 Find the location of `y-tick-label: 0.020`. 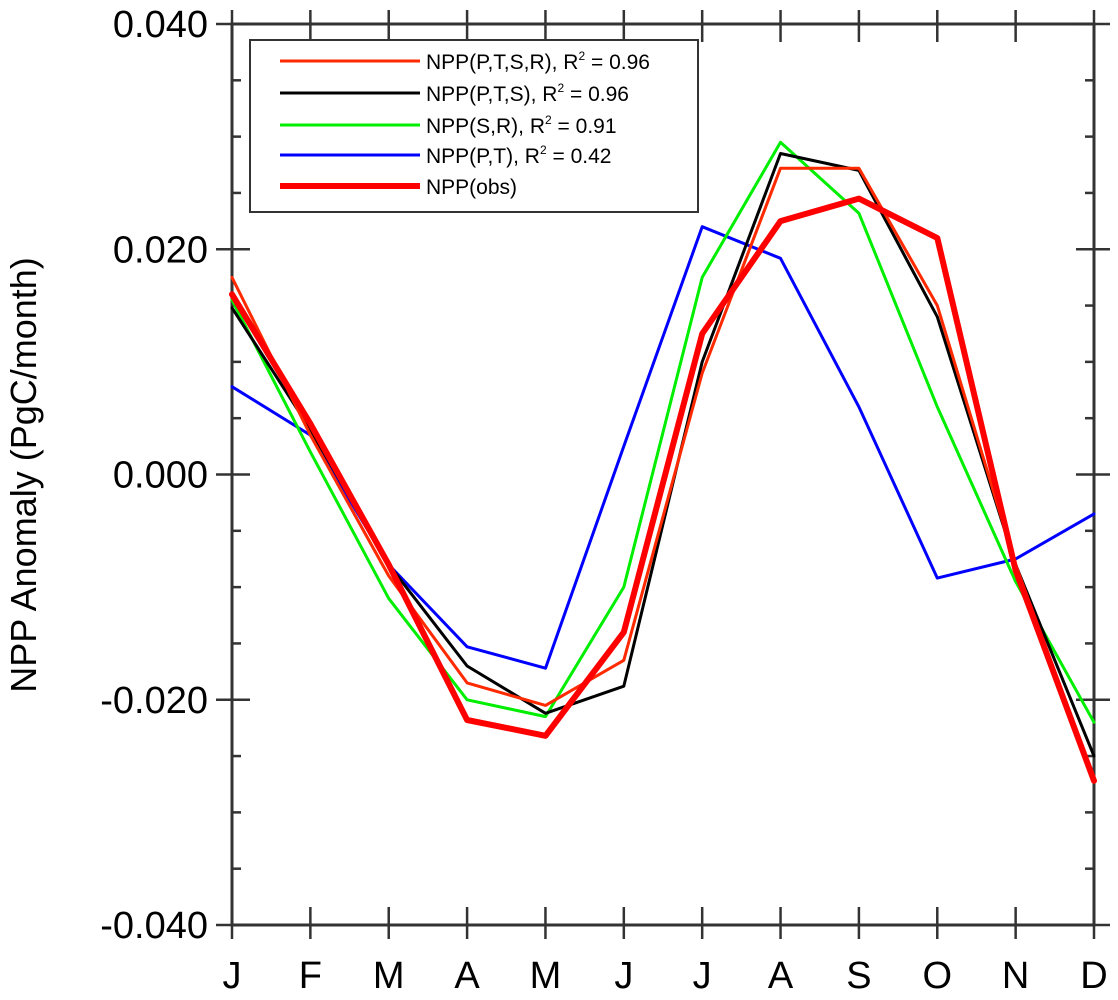

y-tick-label: 0.020 is located at coordinates (160, 250).